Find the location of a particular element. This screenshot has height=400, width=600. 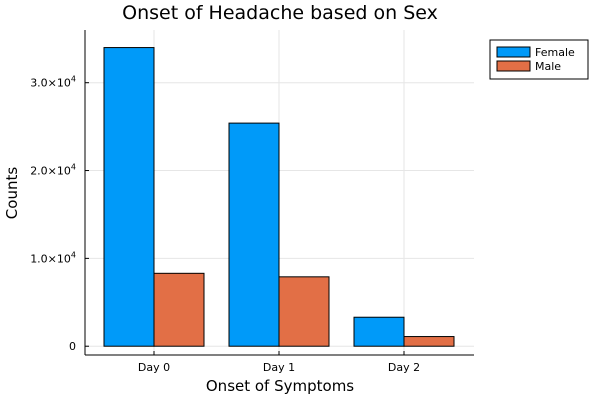

y-tick-labels: 0 1.0×104 2.0×104 3.0×104 is located at coordinates (53, 214).